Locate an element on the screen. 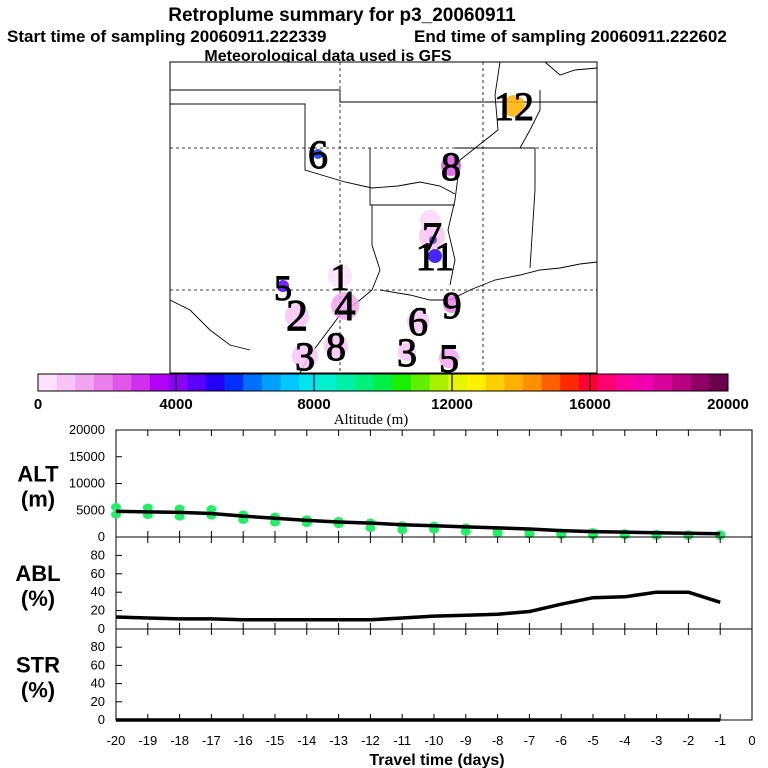 The height and width of the screenshot is (768, 768). x-tick-label: -14 is located at coordinates (306, 740).